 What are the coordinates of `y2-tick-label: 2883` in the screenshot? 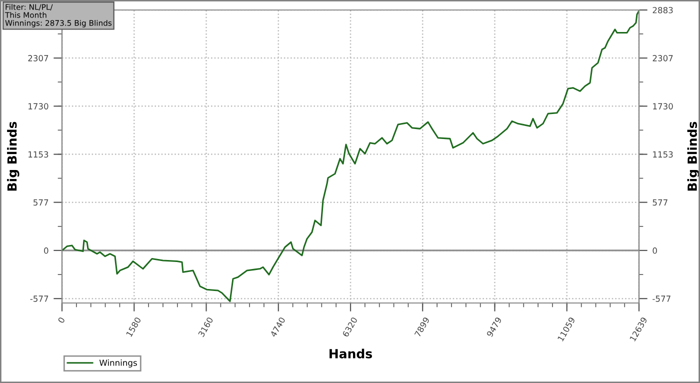 It's located at (662, 10).